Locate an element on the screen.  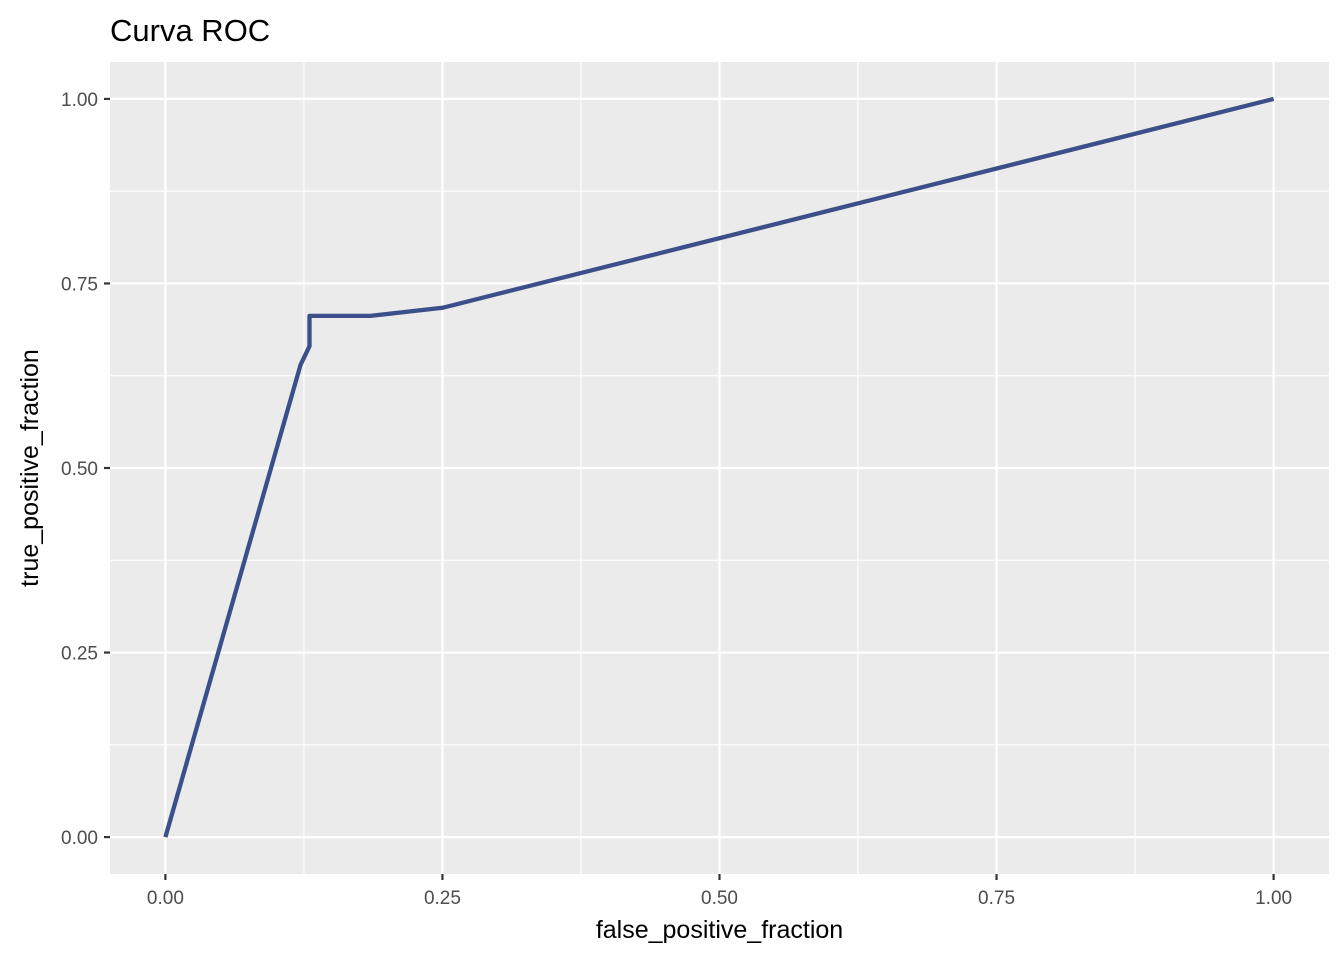
x-tick-label: 1.00 is located at coordinates (1273, 898).